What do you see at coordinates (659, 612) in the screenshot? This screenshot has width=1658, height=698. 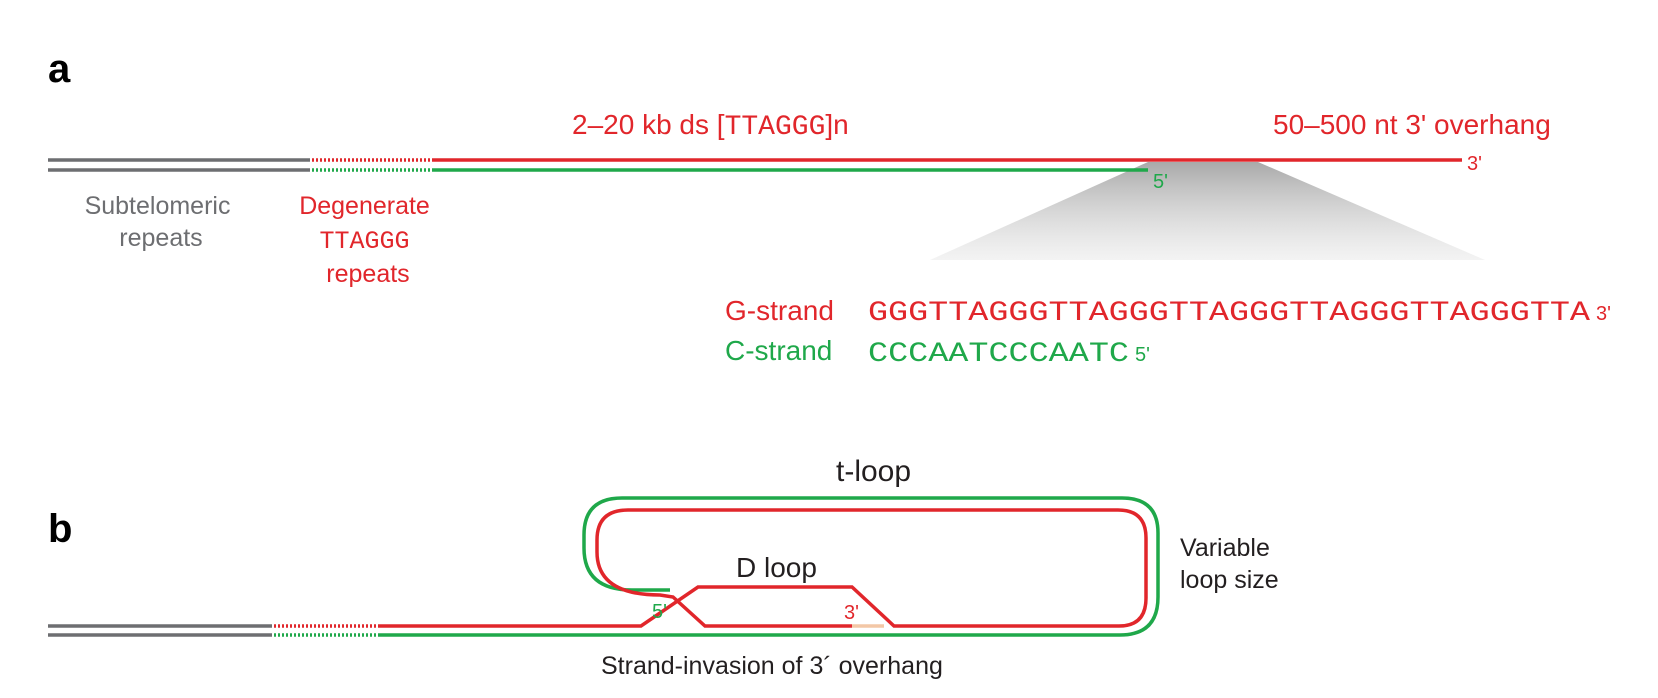 I see `d-loop-5prime-end: 5'` at bounding box center [659, 612].